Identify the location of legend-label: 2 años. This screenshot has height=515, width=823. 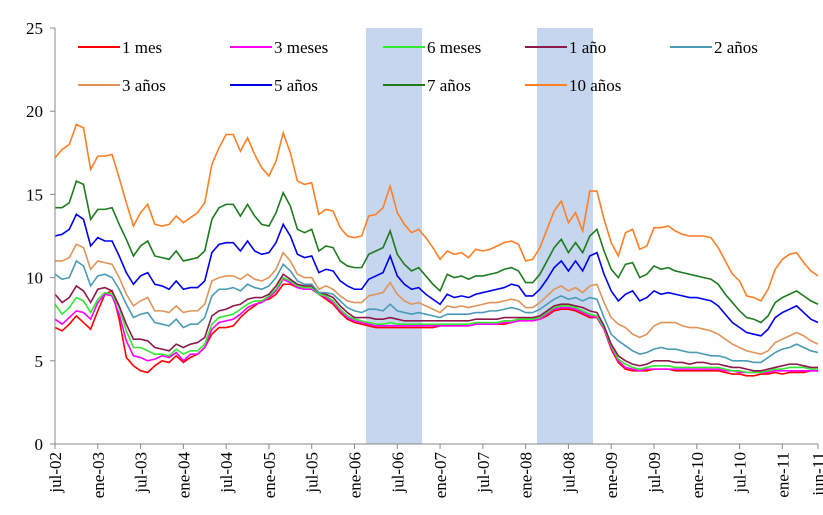
(736, 47).